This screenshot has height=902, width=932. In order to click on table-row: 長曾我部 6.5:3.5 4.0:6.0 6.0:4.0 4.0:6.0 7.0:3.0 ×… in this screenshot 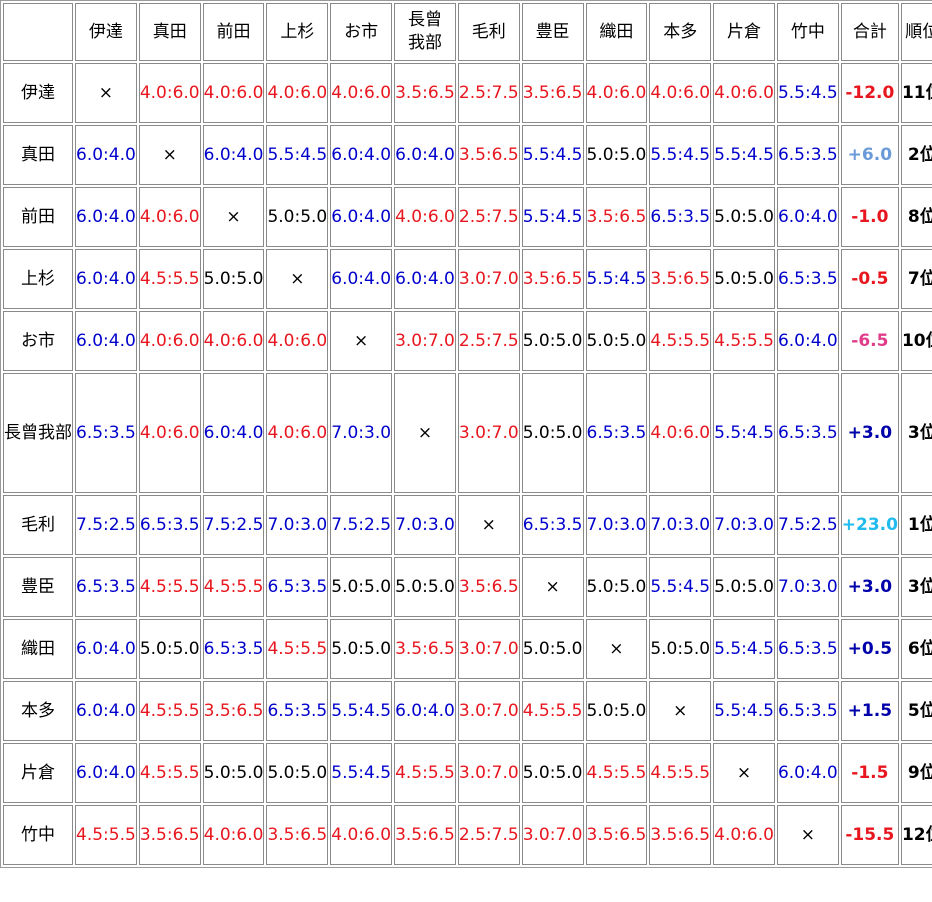, I will do `click(467, 433)`.